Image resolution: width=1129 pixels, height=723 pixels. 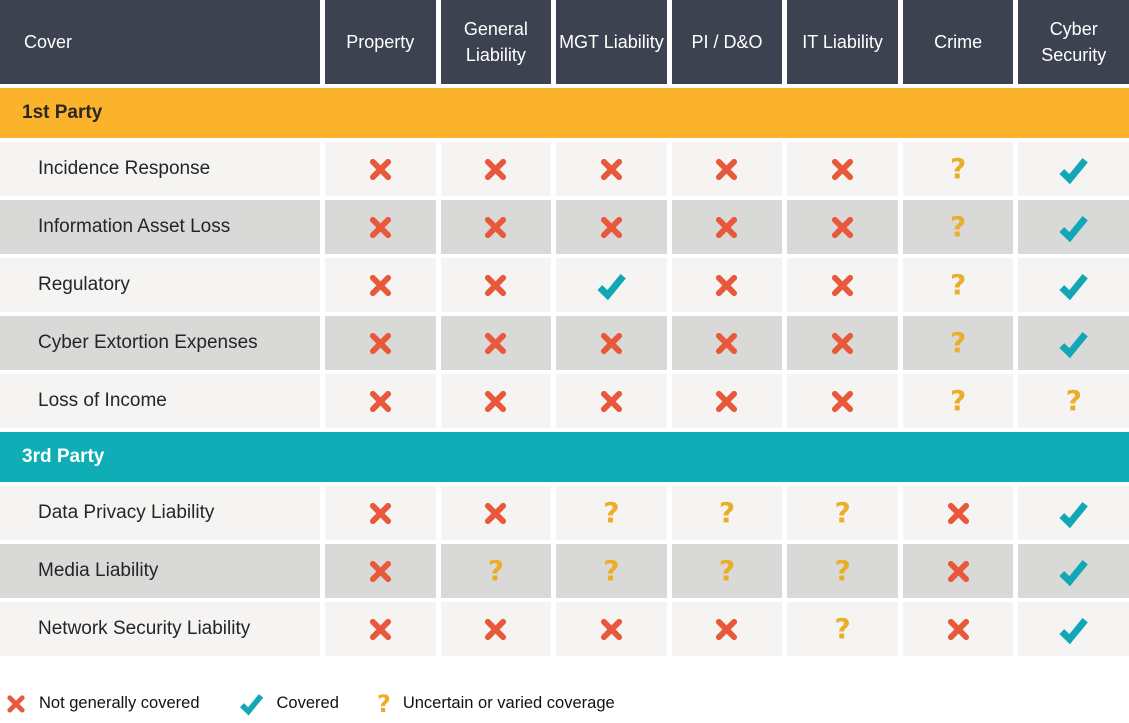 What do you see at coordinates (842, 42) in the screenshot?
I see `column-header: IT Liability` at bounding box center [842, 42].